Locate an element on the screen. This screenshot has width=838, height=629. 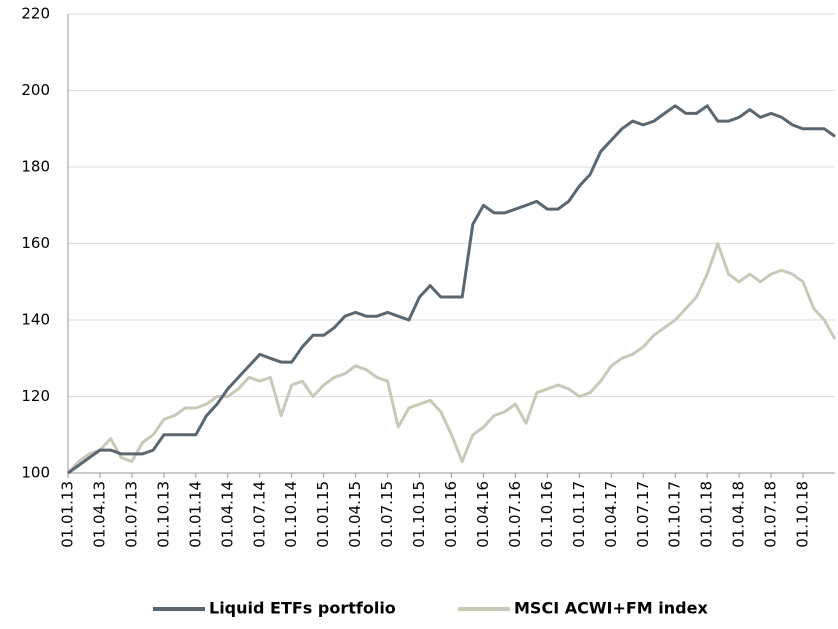
legend-label: MSCI ACWI+FM index is located at coordinates (611, 608).